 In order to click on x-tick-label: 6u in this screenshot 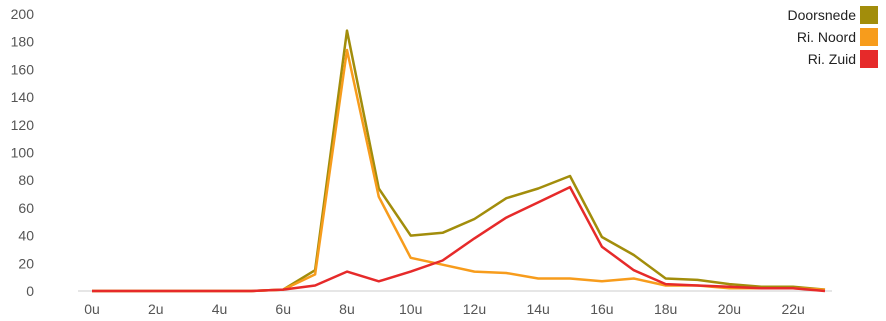, I will do `click(283, 309)`.